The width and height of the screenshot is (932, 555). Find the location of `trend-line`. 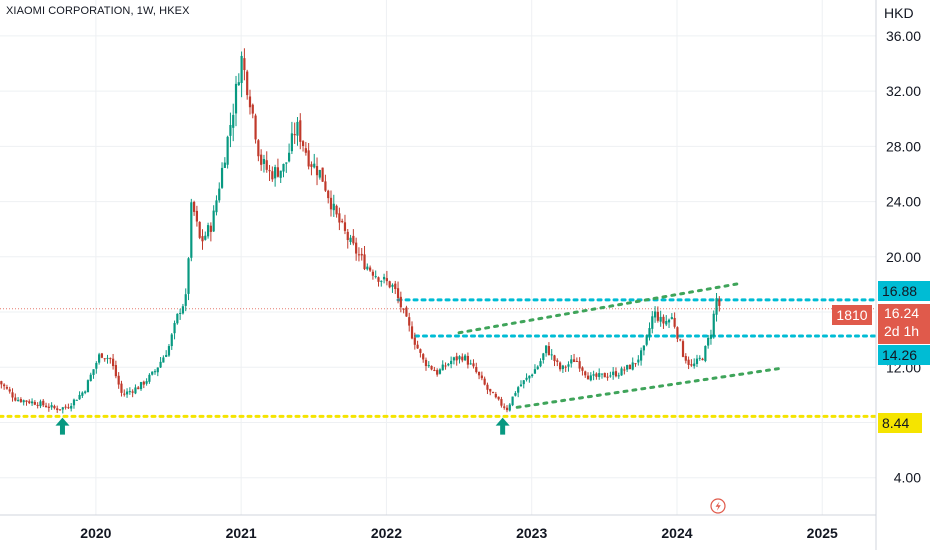

trend-line is located at coordinates (600, 308).